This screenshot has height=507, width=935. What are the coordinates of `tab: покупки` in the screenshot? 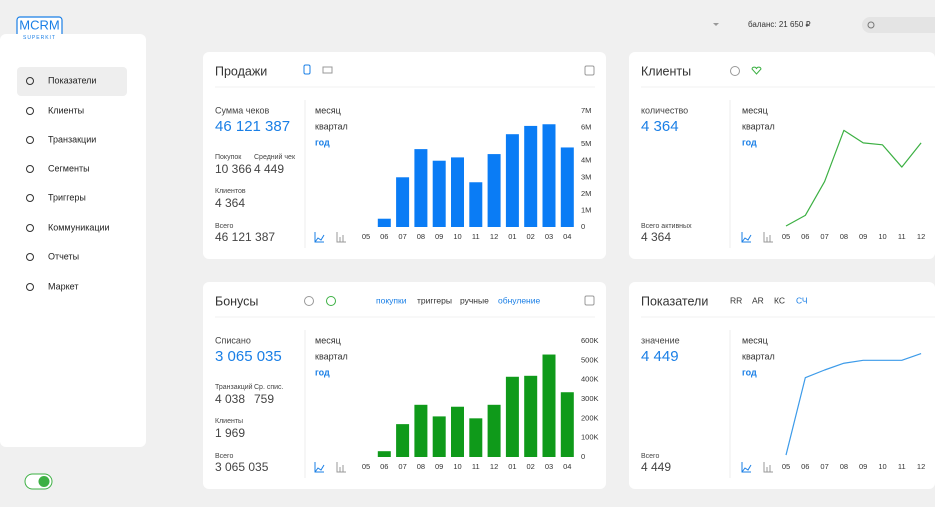 It's located at (391, 300).